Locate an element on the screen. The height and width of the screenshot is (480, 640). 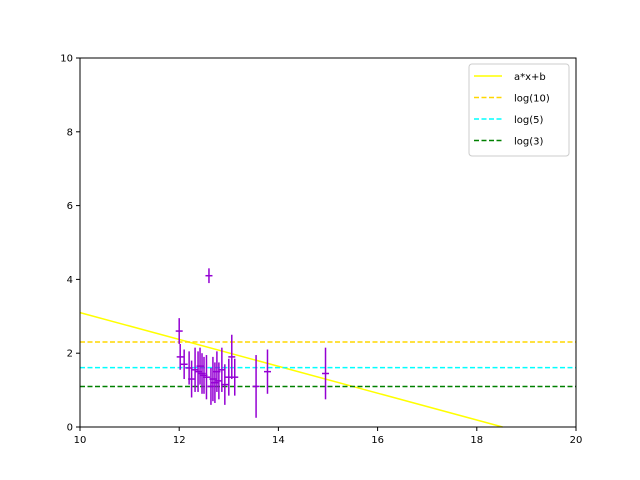
x-axis: 10 12 14 16 18 20 is located at coordinates (328, 436).